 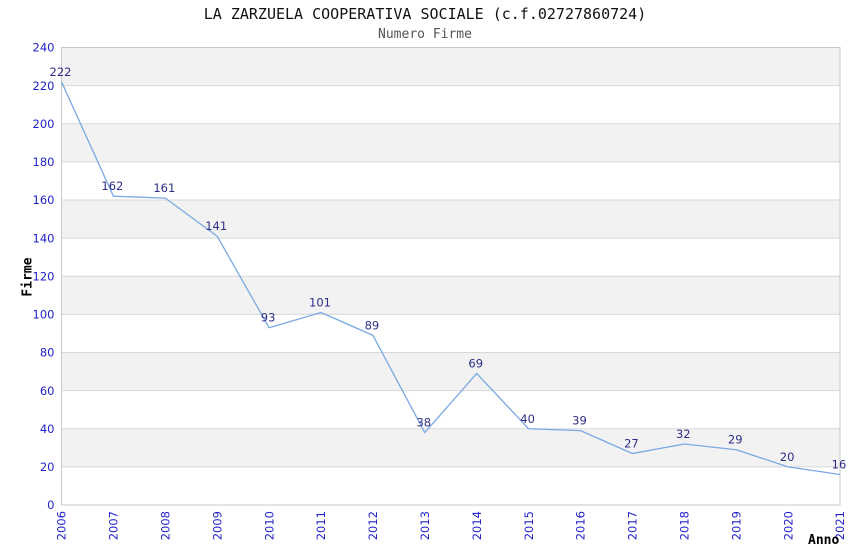 I want to click on data-point-label: 161, so click(x=164, y=188).